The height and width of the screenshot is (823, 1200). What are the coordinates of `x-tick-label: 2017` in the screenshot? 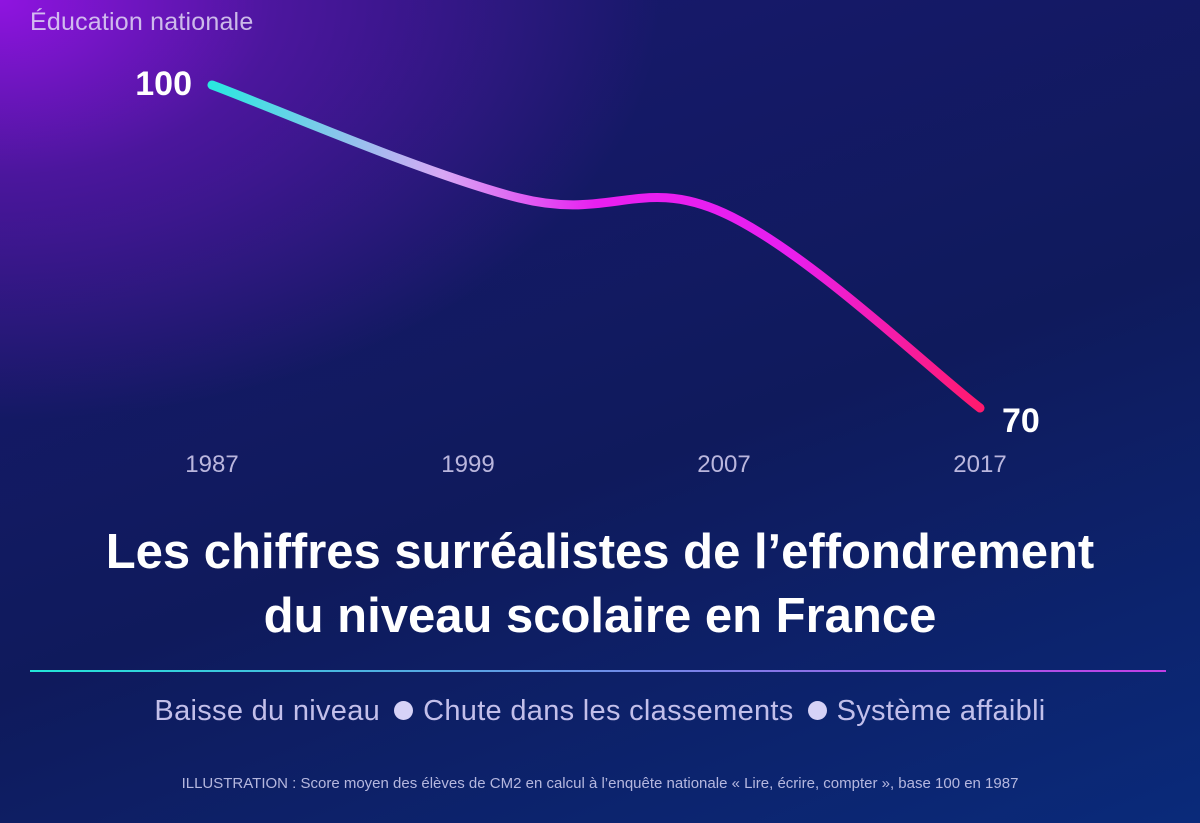 It's located at (979, 464).